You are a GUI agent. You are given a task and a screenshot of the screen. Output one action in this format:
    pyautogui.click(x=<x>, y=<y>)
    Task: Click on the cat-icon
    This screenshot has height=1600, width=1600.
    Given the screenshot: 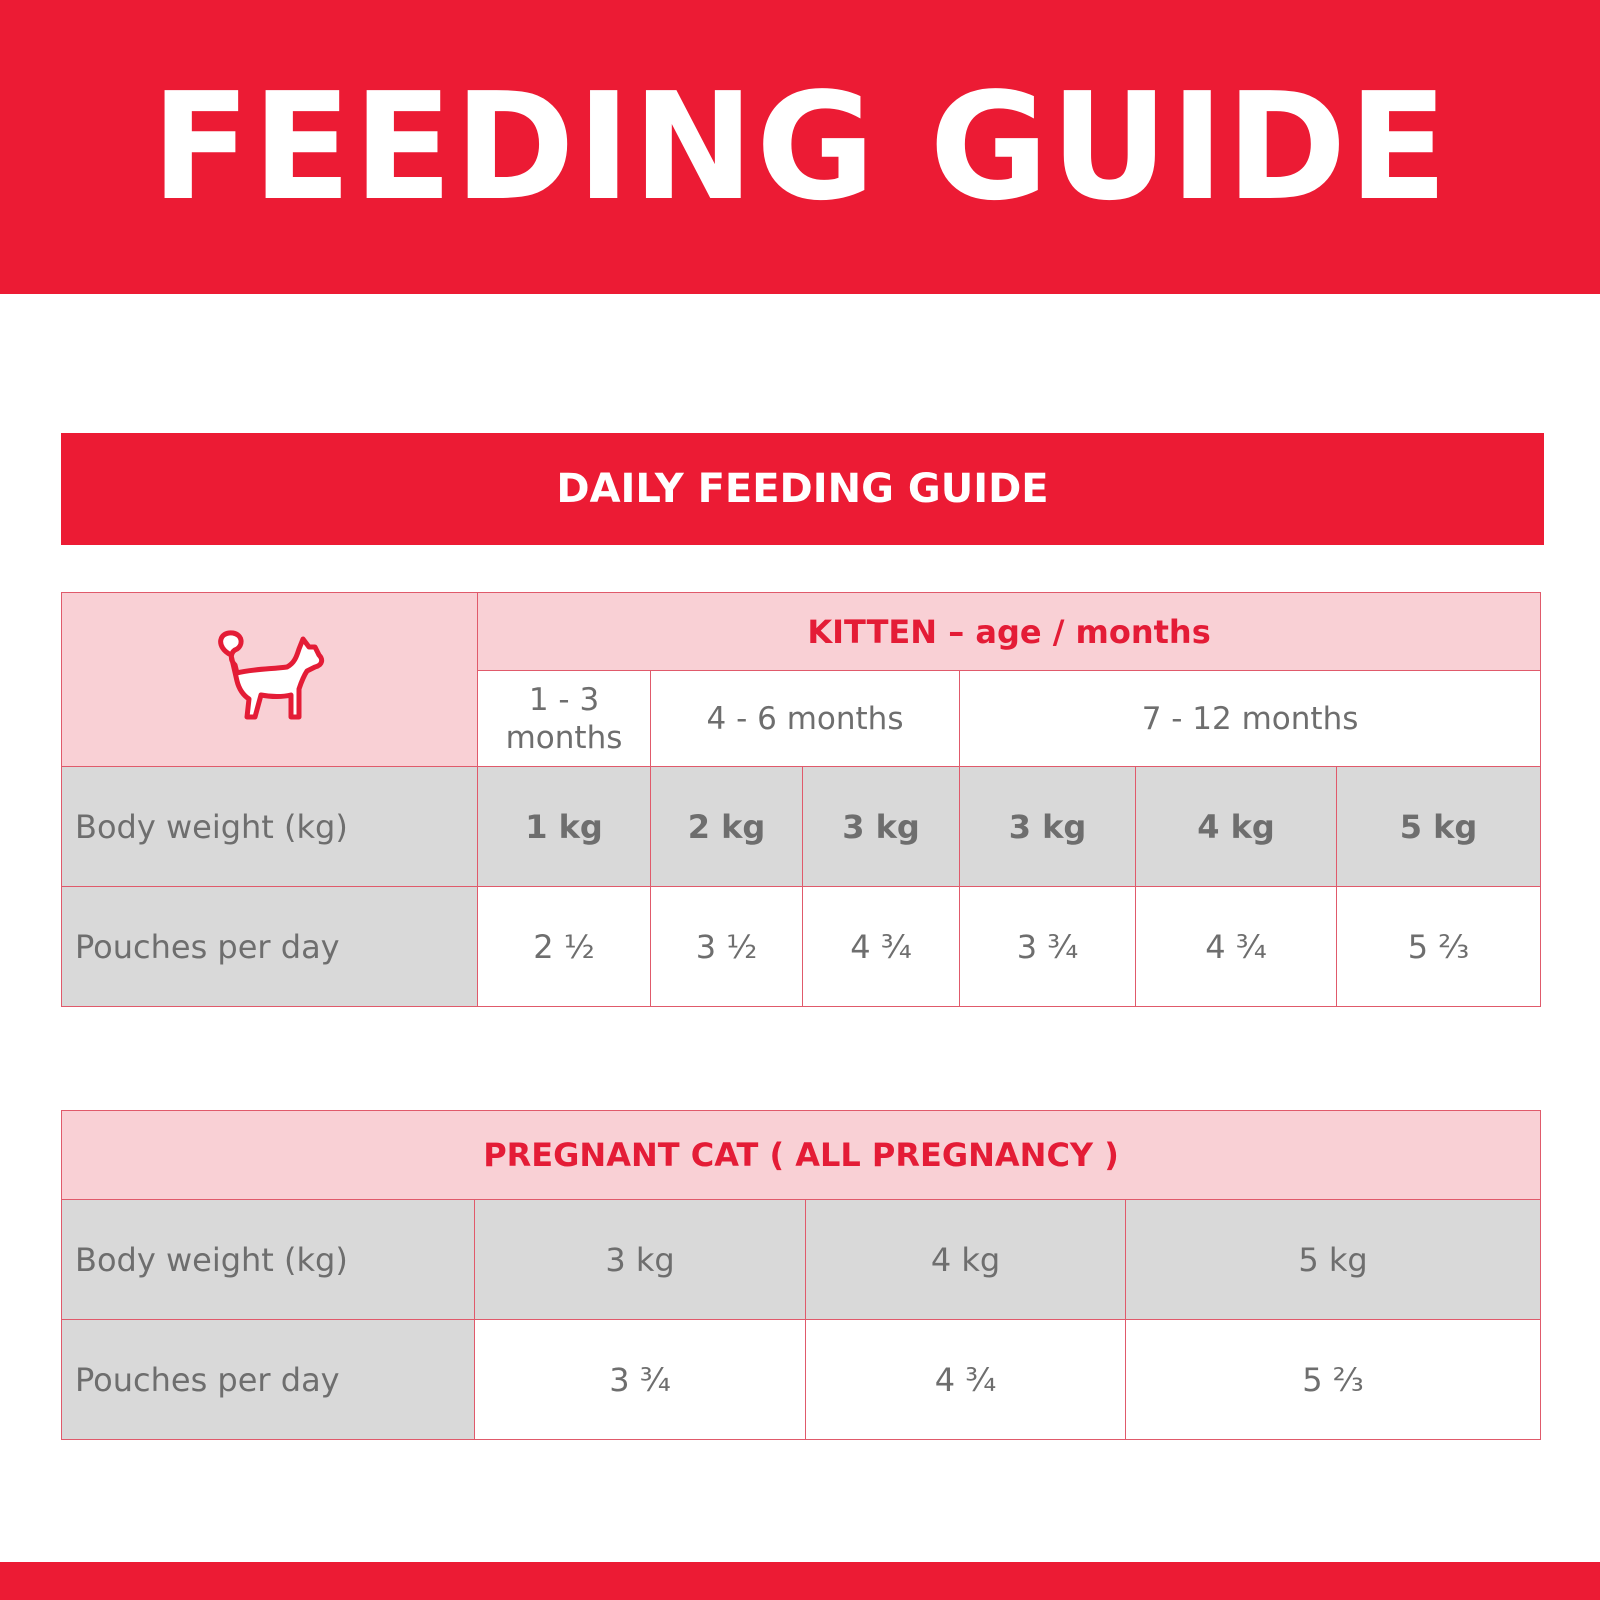 What is the action you would take?
    pyautogui.click(x=270, y=682)
    